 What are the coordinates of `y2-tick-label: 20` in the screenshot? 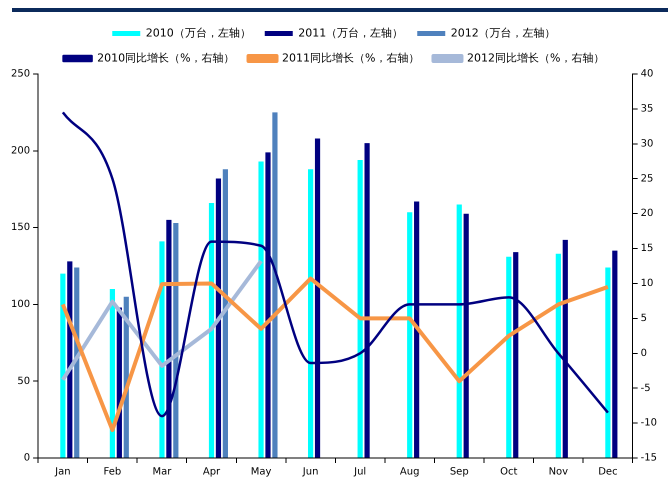 It's located at (647, 214).